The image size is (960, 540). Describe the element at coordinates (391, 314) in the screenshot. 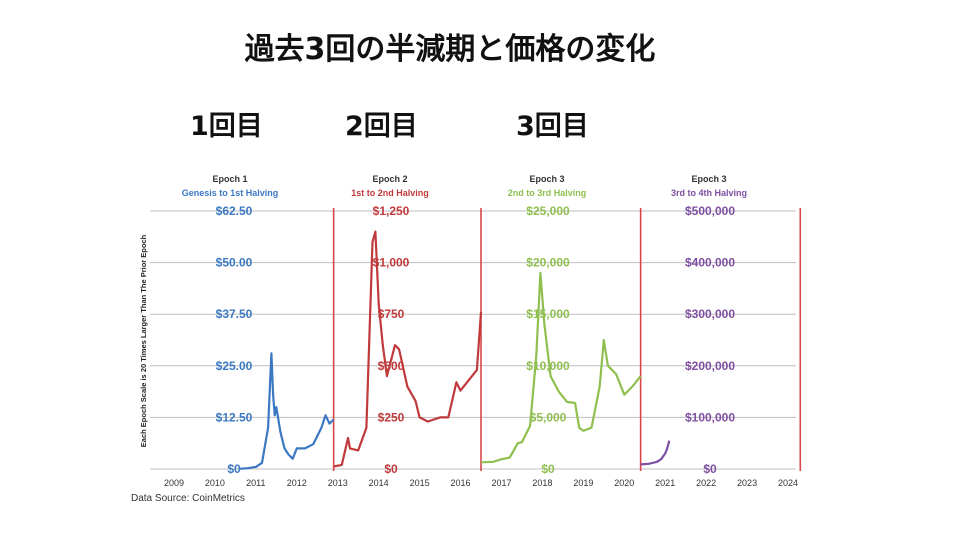

I see `y-tick-label: $750` at that location.